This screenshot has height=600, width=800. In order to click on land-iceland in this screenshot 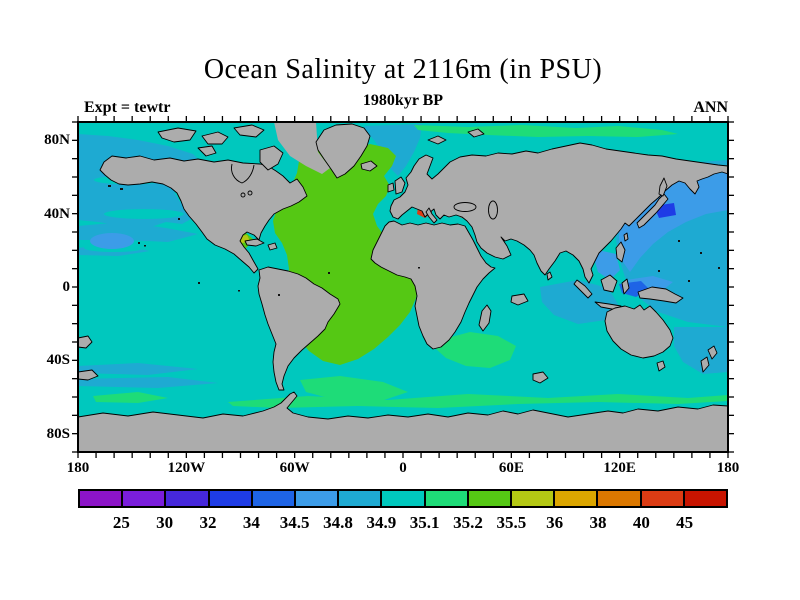, I will do `click(369, 166)`.